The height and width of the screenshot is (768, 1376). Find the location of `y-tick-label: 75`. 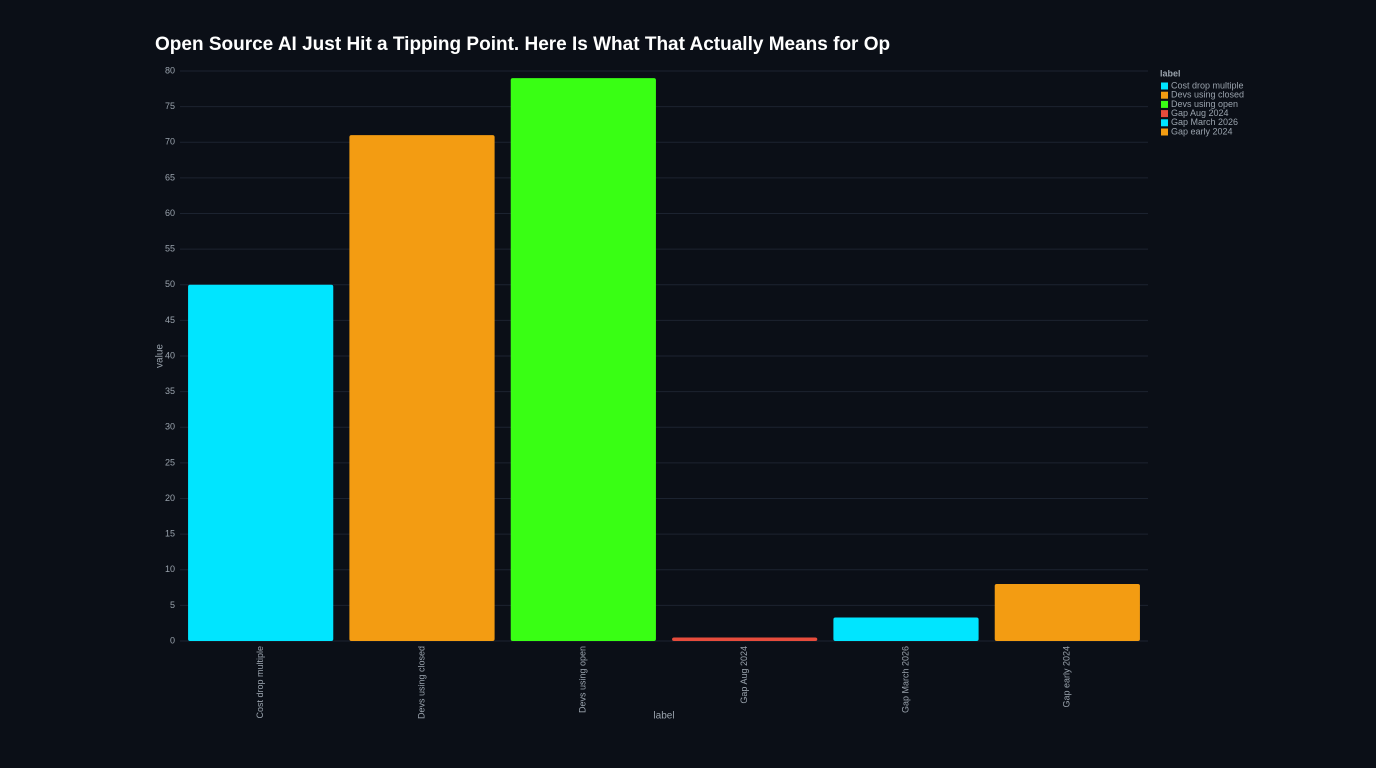

y-tick-label: 75 is located at coordinates (170, 106).